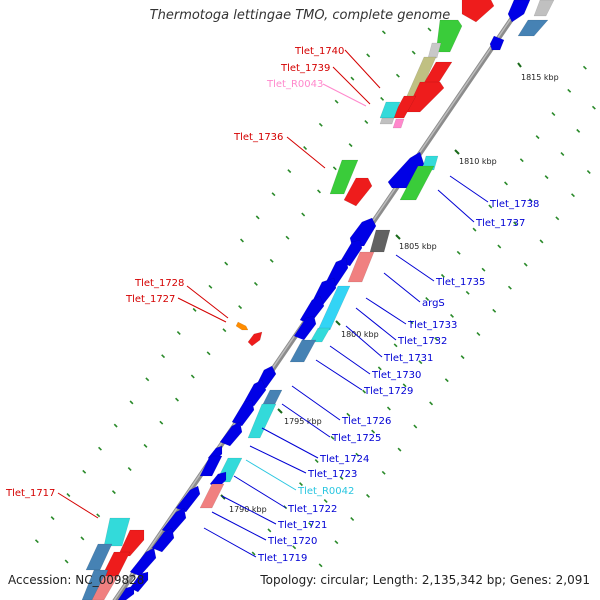 Image resolution: width=600 pixels, height=600 pixels. I want to click on gene-label-tlet-1733: Tlet_1733, so click(432, 325).